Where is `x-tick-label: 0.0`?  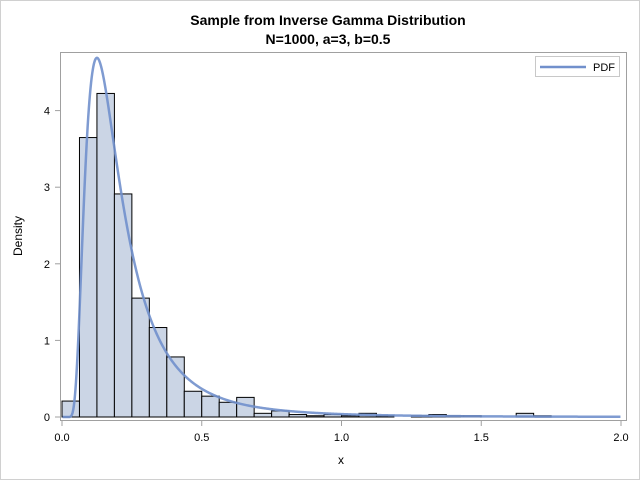 x-tick-label: 0.0 is located at coordinates (61, 438).